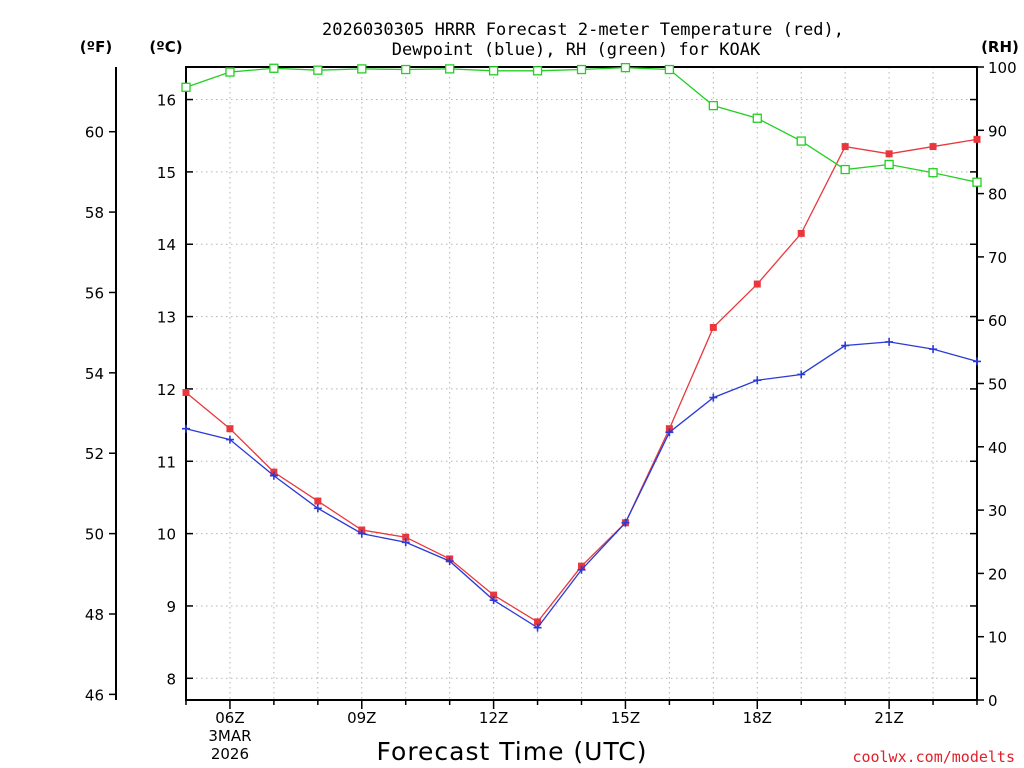  What do you see at coordinates (493, 718) in the screenshot?
I see `x-tick-label: 12Z` at bounding box center [493, 718].